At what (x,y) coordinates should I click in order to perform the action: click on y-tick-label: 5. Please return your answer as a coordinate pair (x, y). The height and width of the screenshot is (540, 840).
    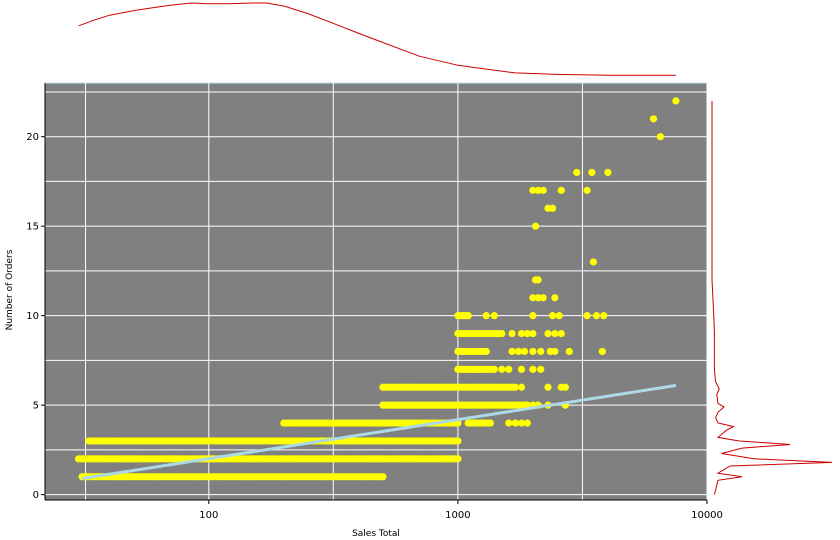
    Looking at the image, I should click on (36, 406).